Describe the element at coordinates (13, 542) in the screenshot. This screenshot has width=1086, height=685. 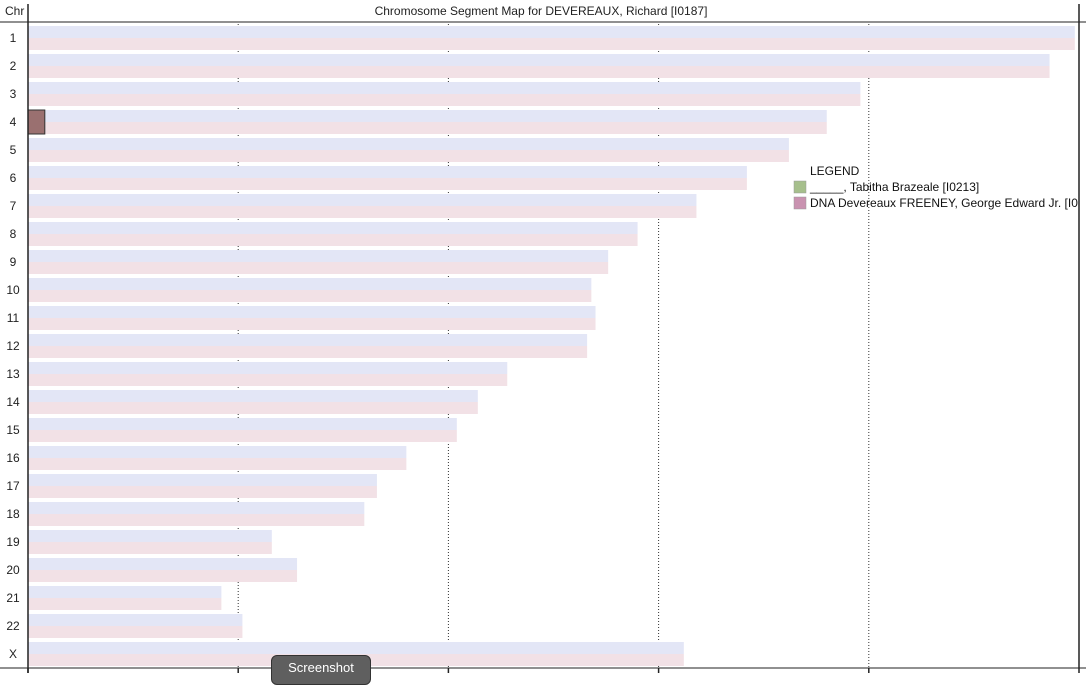
I see `chromosome-label-19: 19` at that location.